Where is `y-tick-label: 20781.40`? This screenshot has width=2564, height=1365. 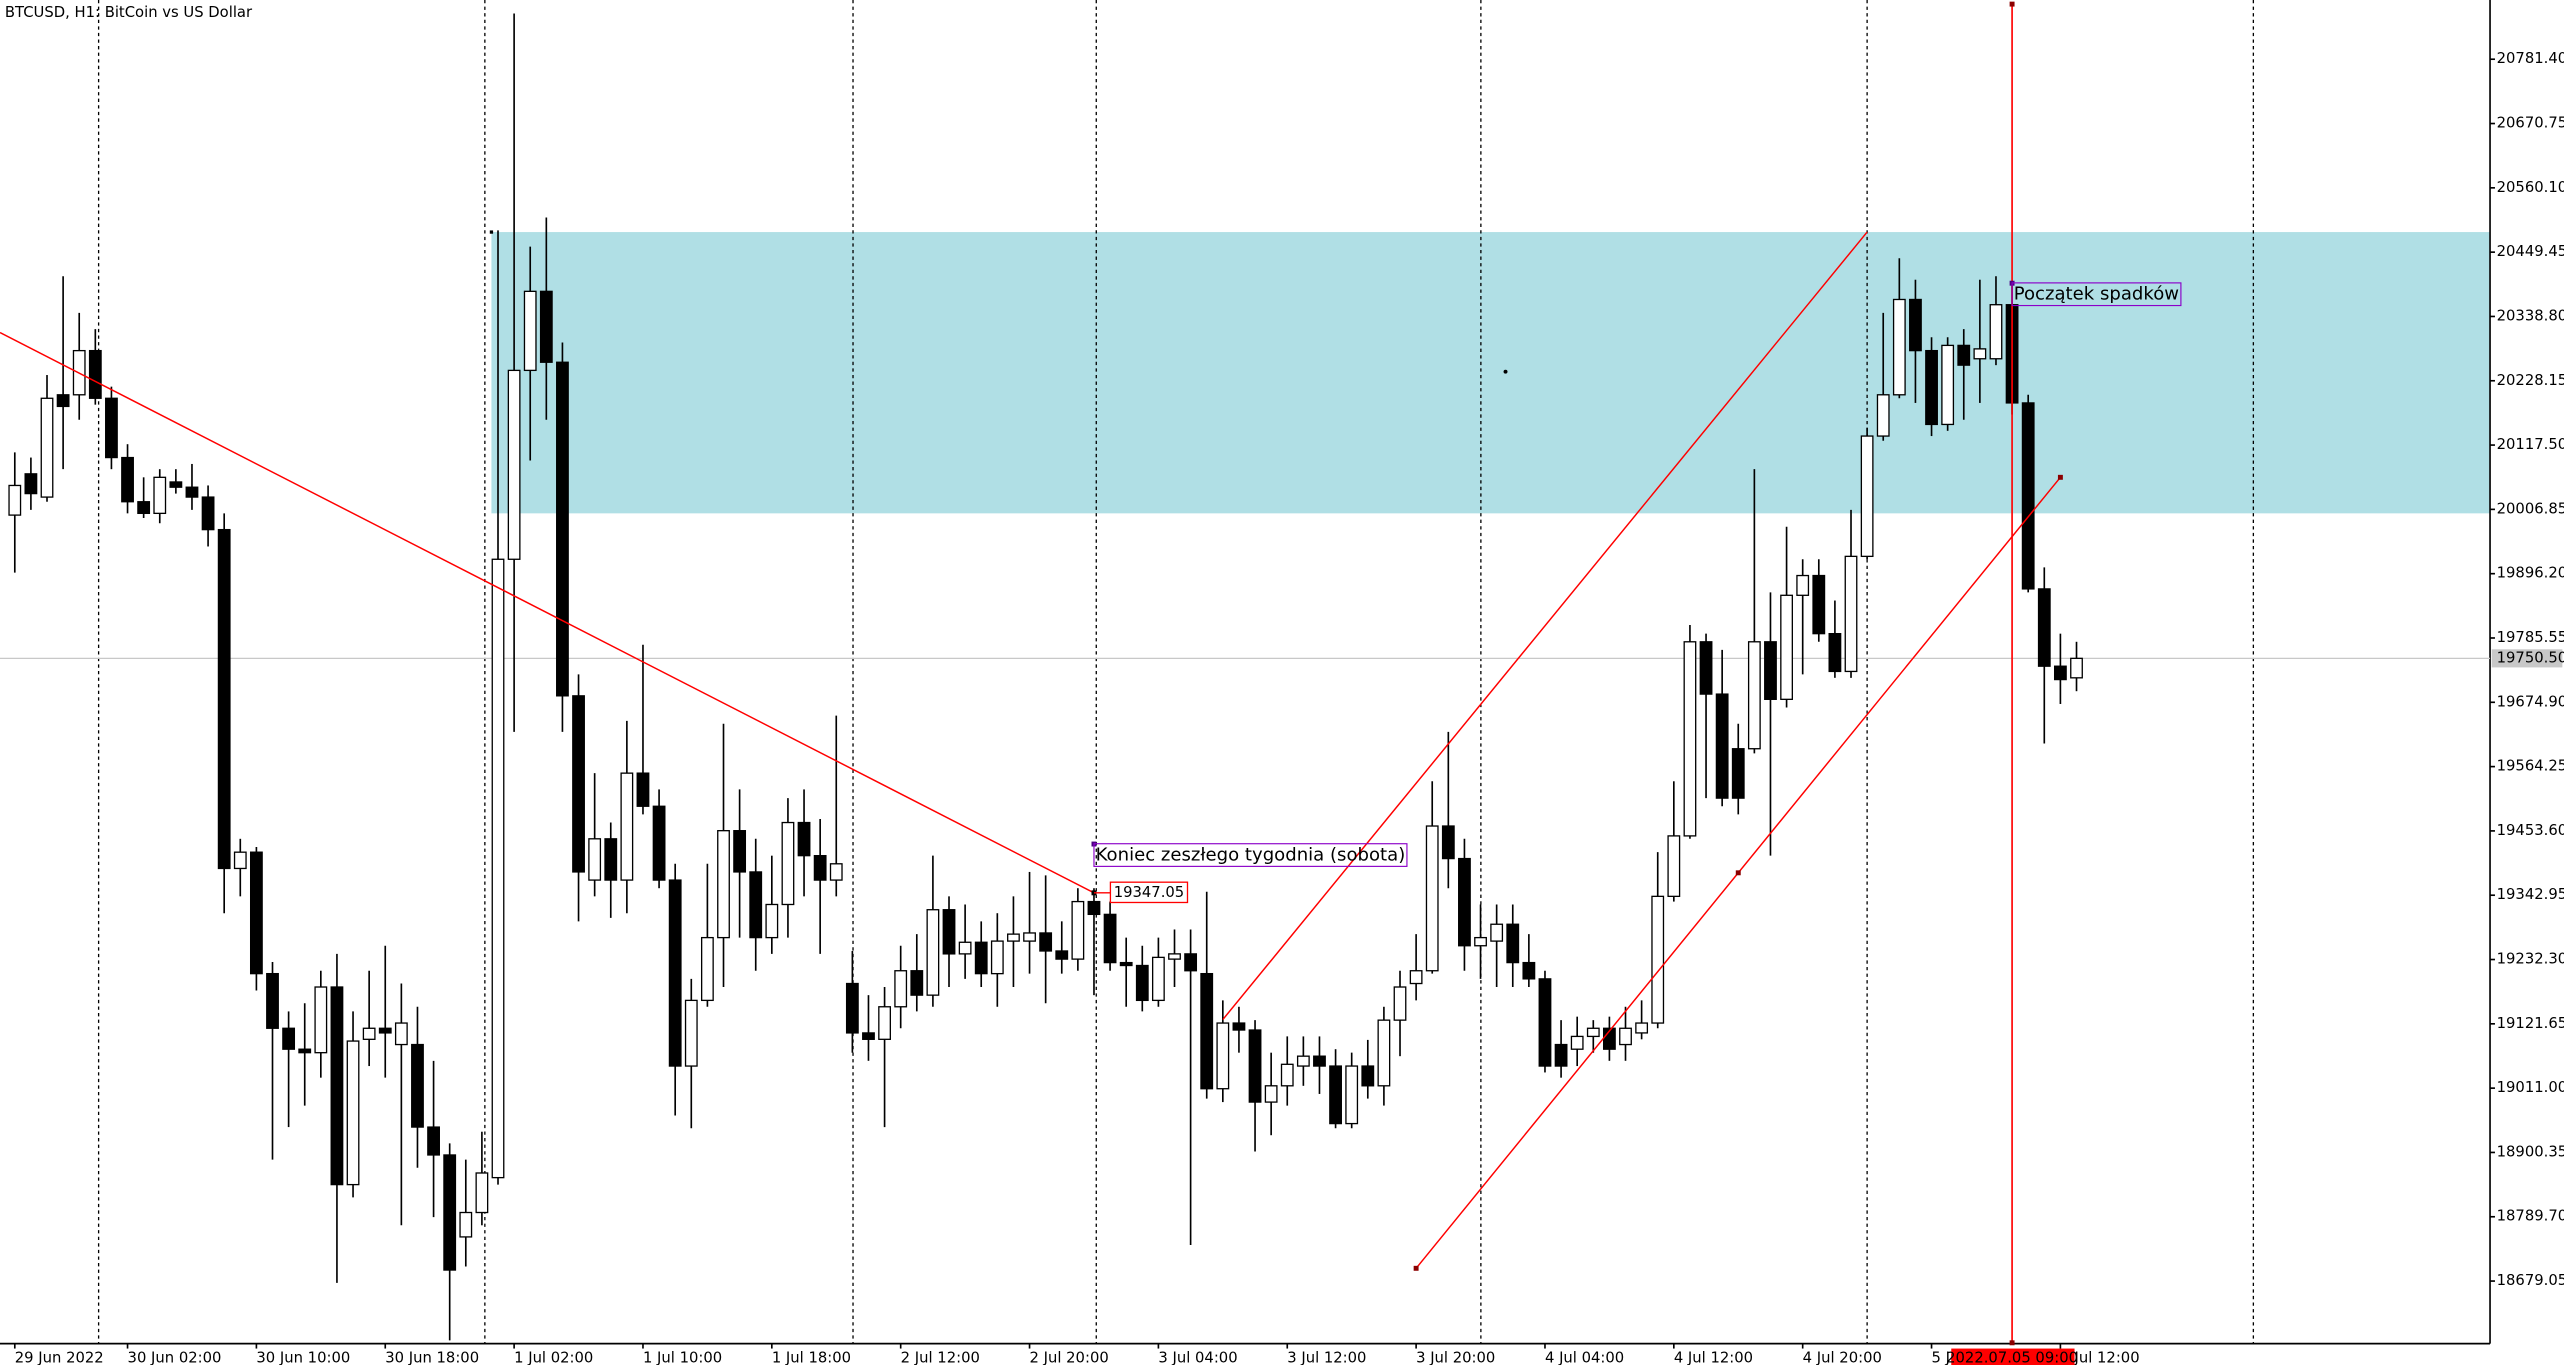
y-tick-label: 20781.40 is located at coordinates (2530, 58).